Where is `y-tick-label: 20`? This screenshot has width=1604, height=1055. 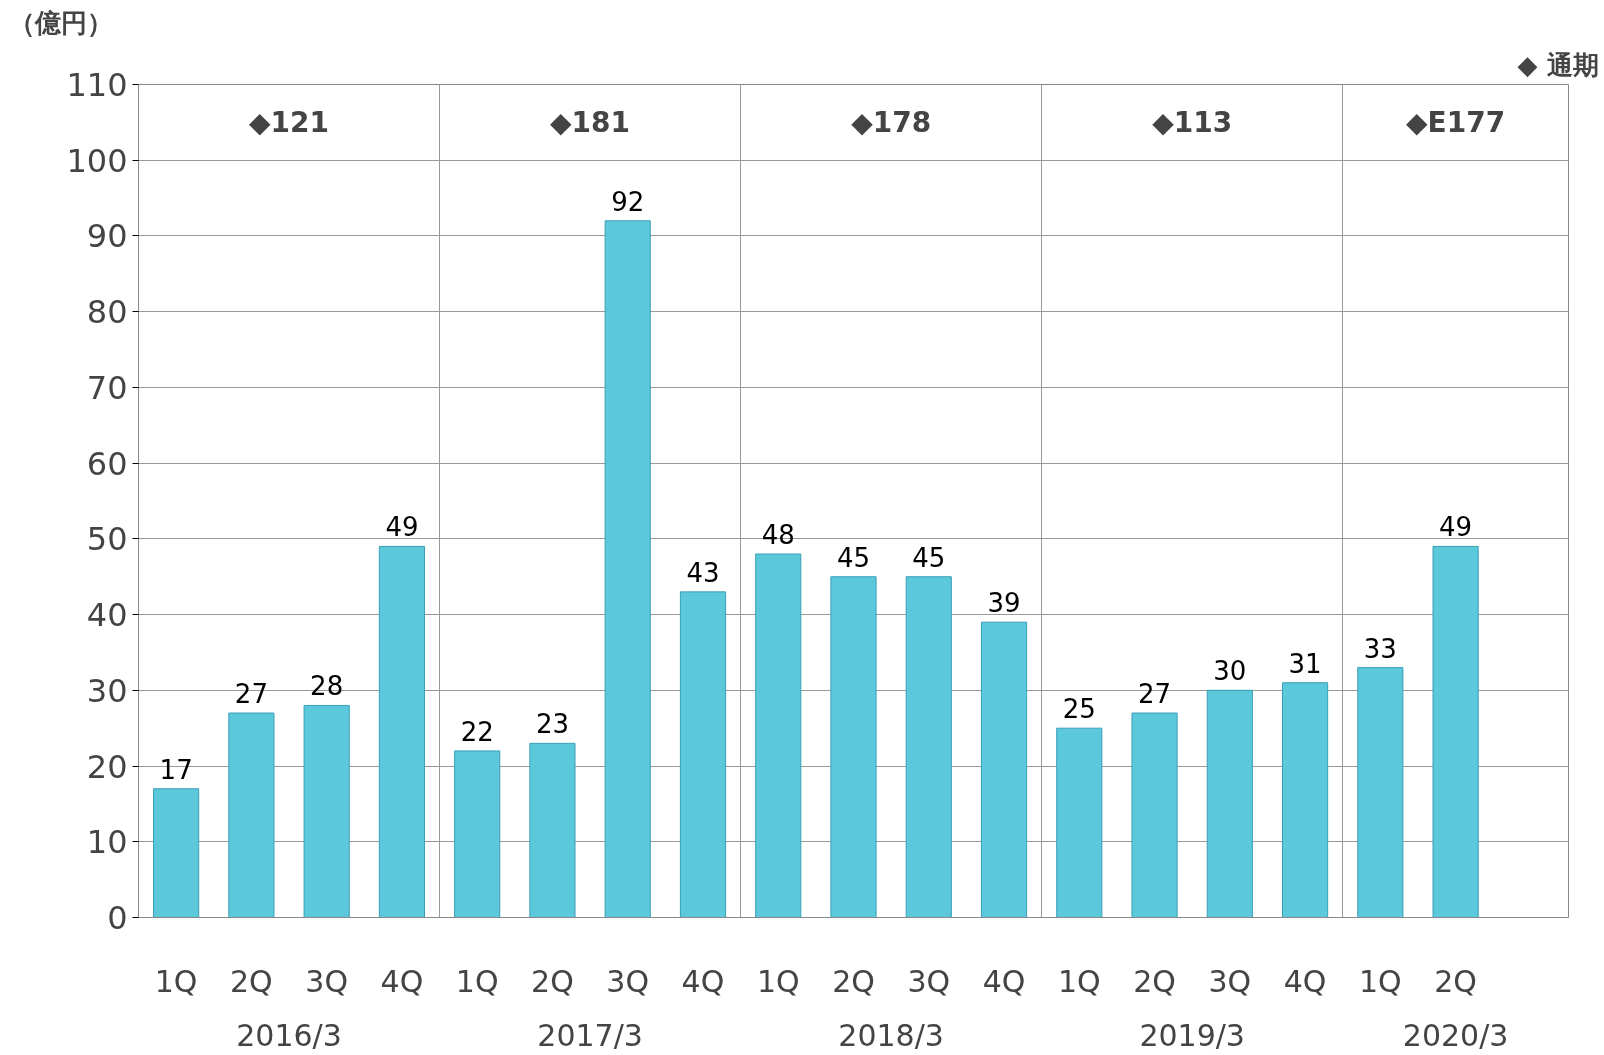 y-tick-label: 20 is located at coordinates (107, 766).